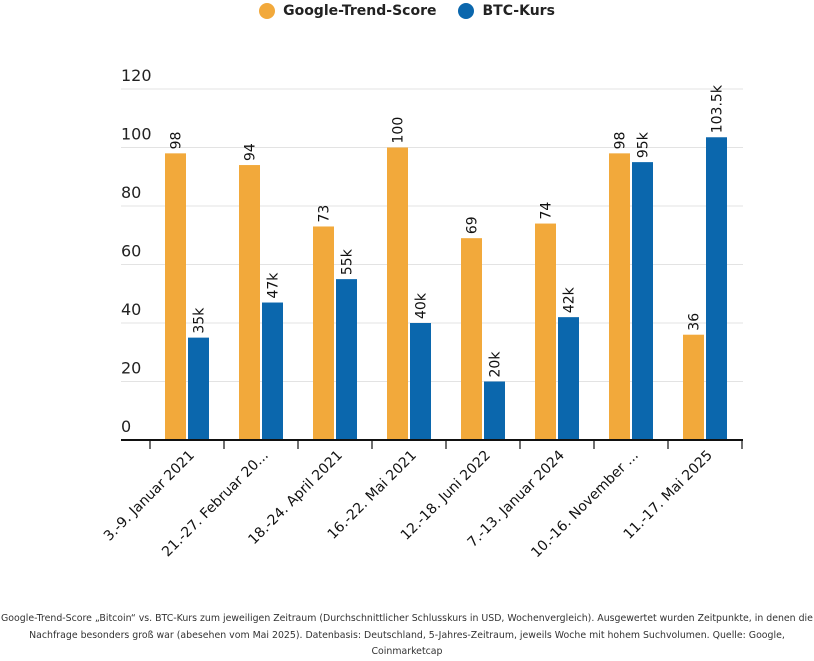 The image size is (814, 661). I want to click on value-label-google-trend-score: 74, so click(547, 211).